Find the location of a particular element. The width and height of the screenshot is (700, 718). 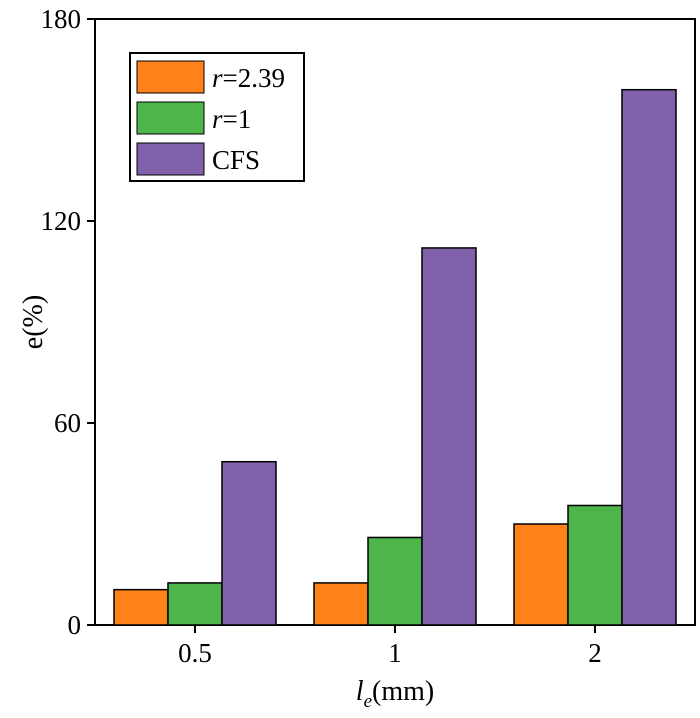

x-axis-ticks: 0.5 1 2 is located at coordinates (390, 646).